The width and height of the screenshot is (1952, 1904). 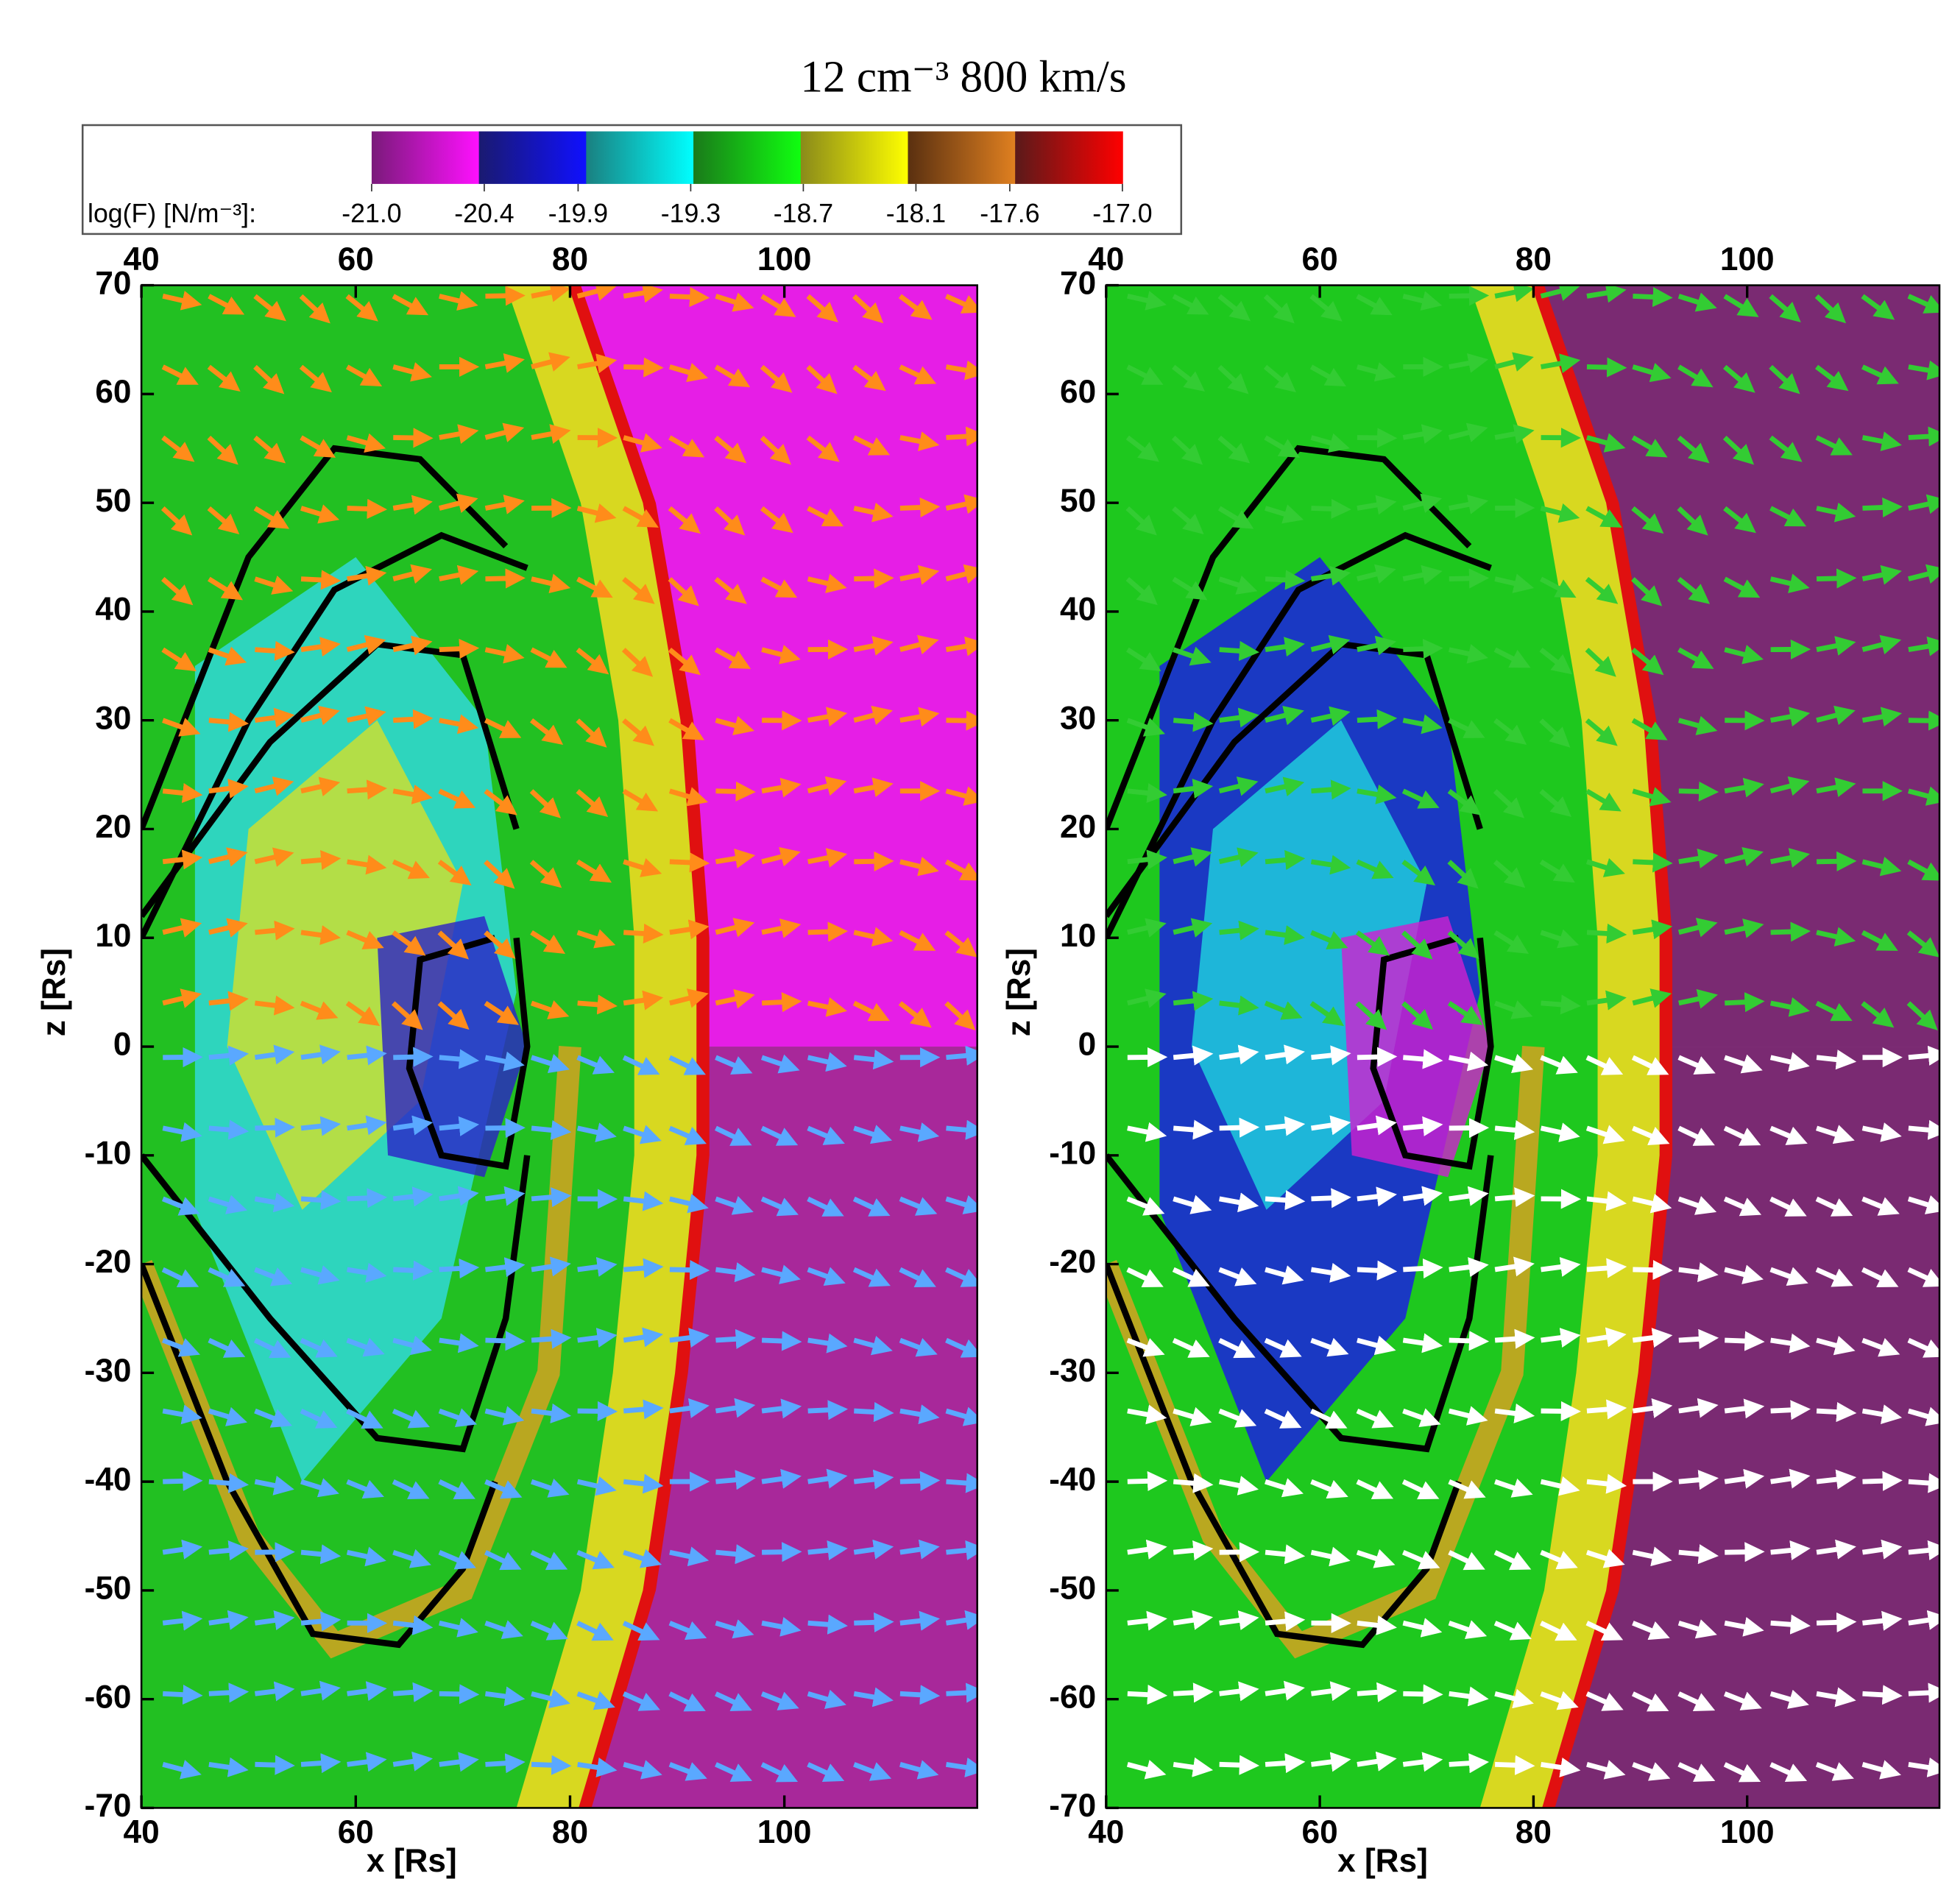 What do you see at coordinates (142, 259) in the screenshot?
I see `x-tick-label: 40` at bounding box center [142, 259].